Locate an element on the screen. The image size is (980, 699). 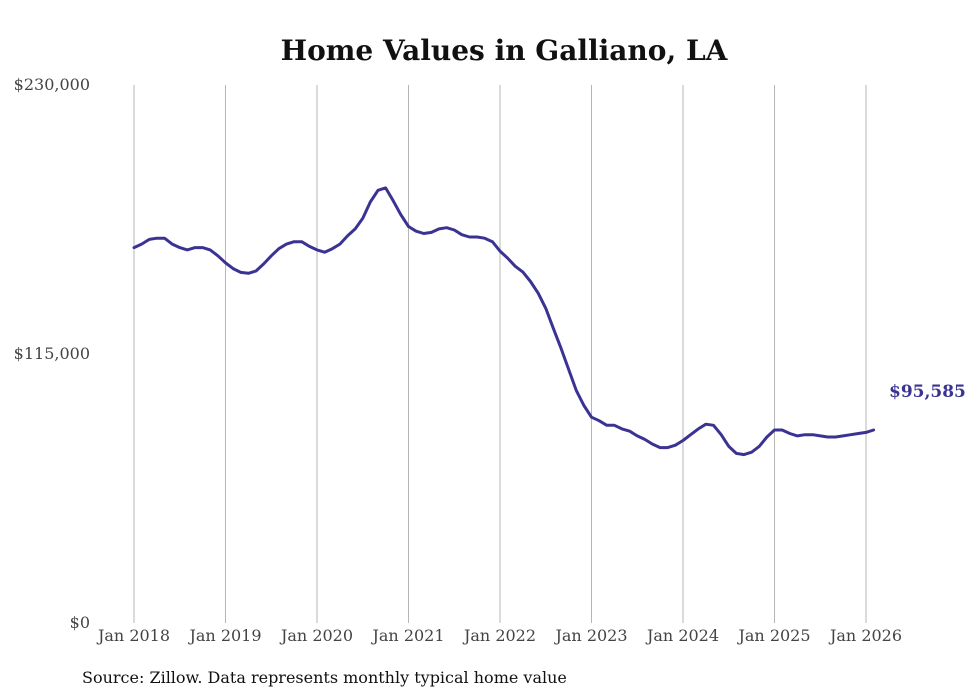
x-tick-label: Jan 2026 is located at coordinates (865, 635).